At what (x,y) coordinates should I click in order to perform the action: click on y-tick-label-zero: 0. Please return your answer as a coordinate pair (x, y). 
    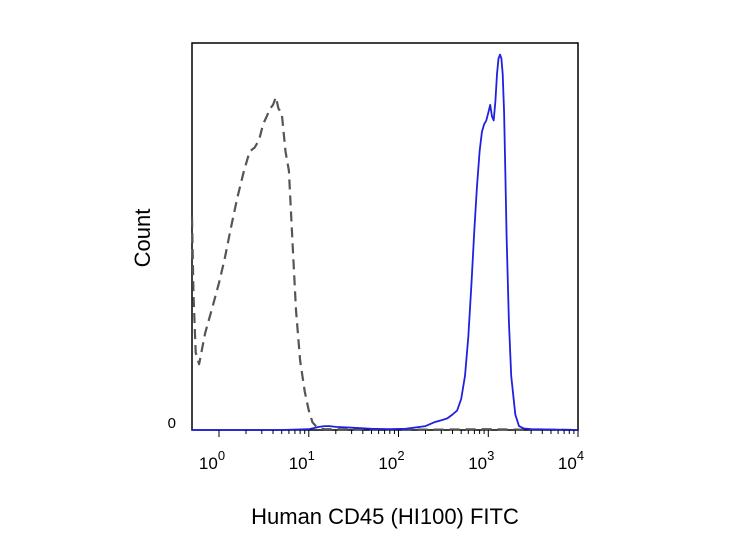
    Looking at the image, I should click on (172, 423).